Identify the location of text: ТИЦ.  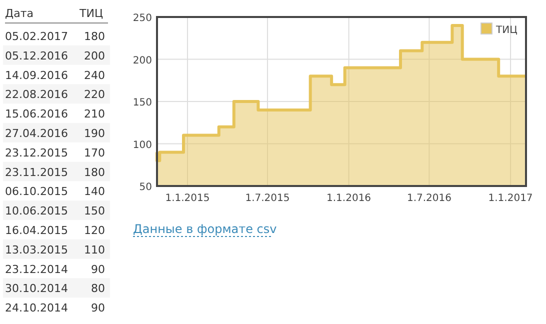
(91, 13).